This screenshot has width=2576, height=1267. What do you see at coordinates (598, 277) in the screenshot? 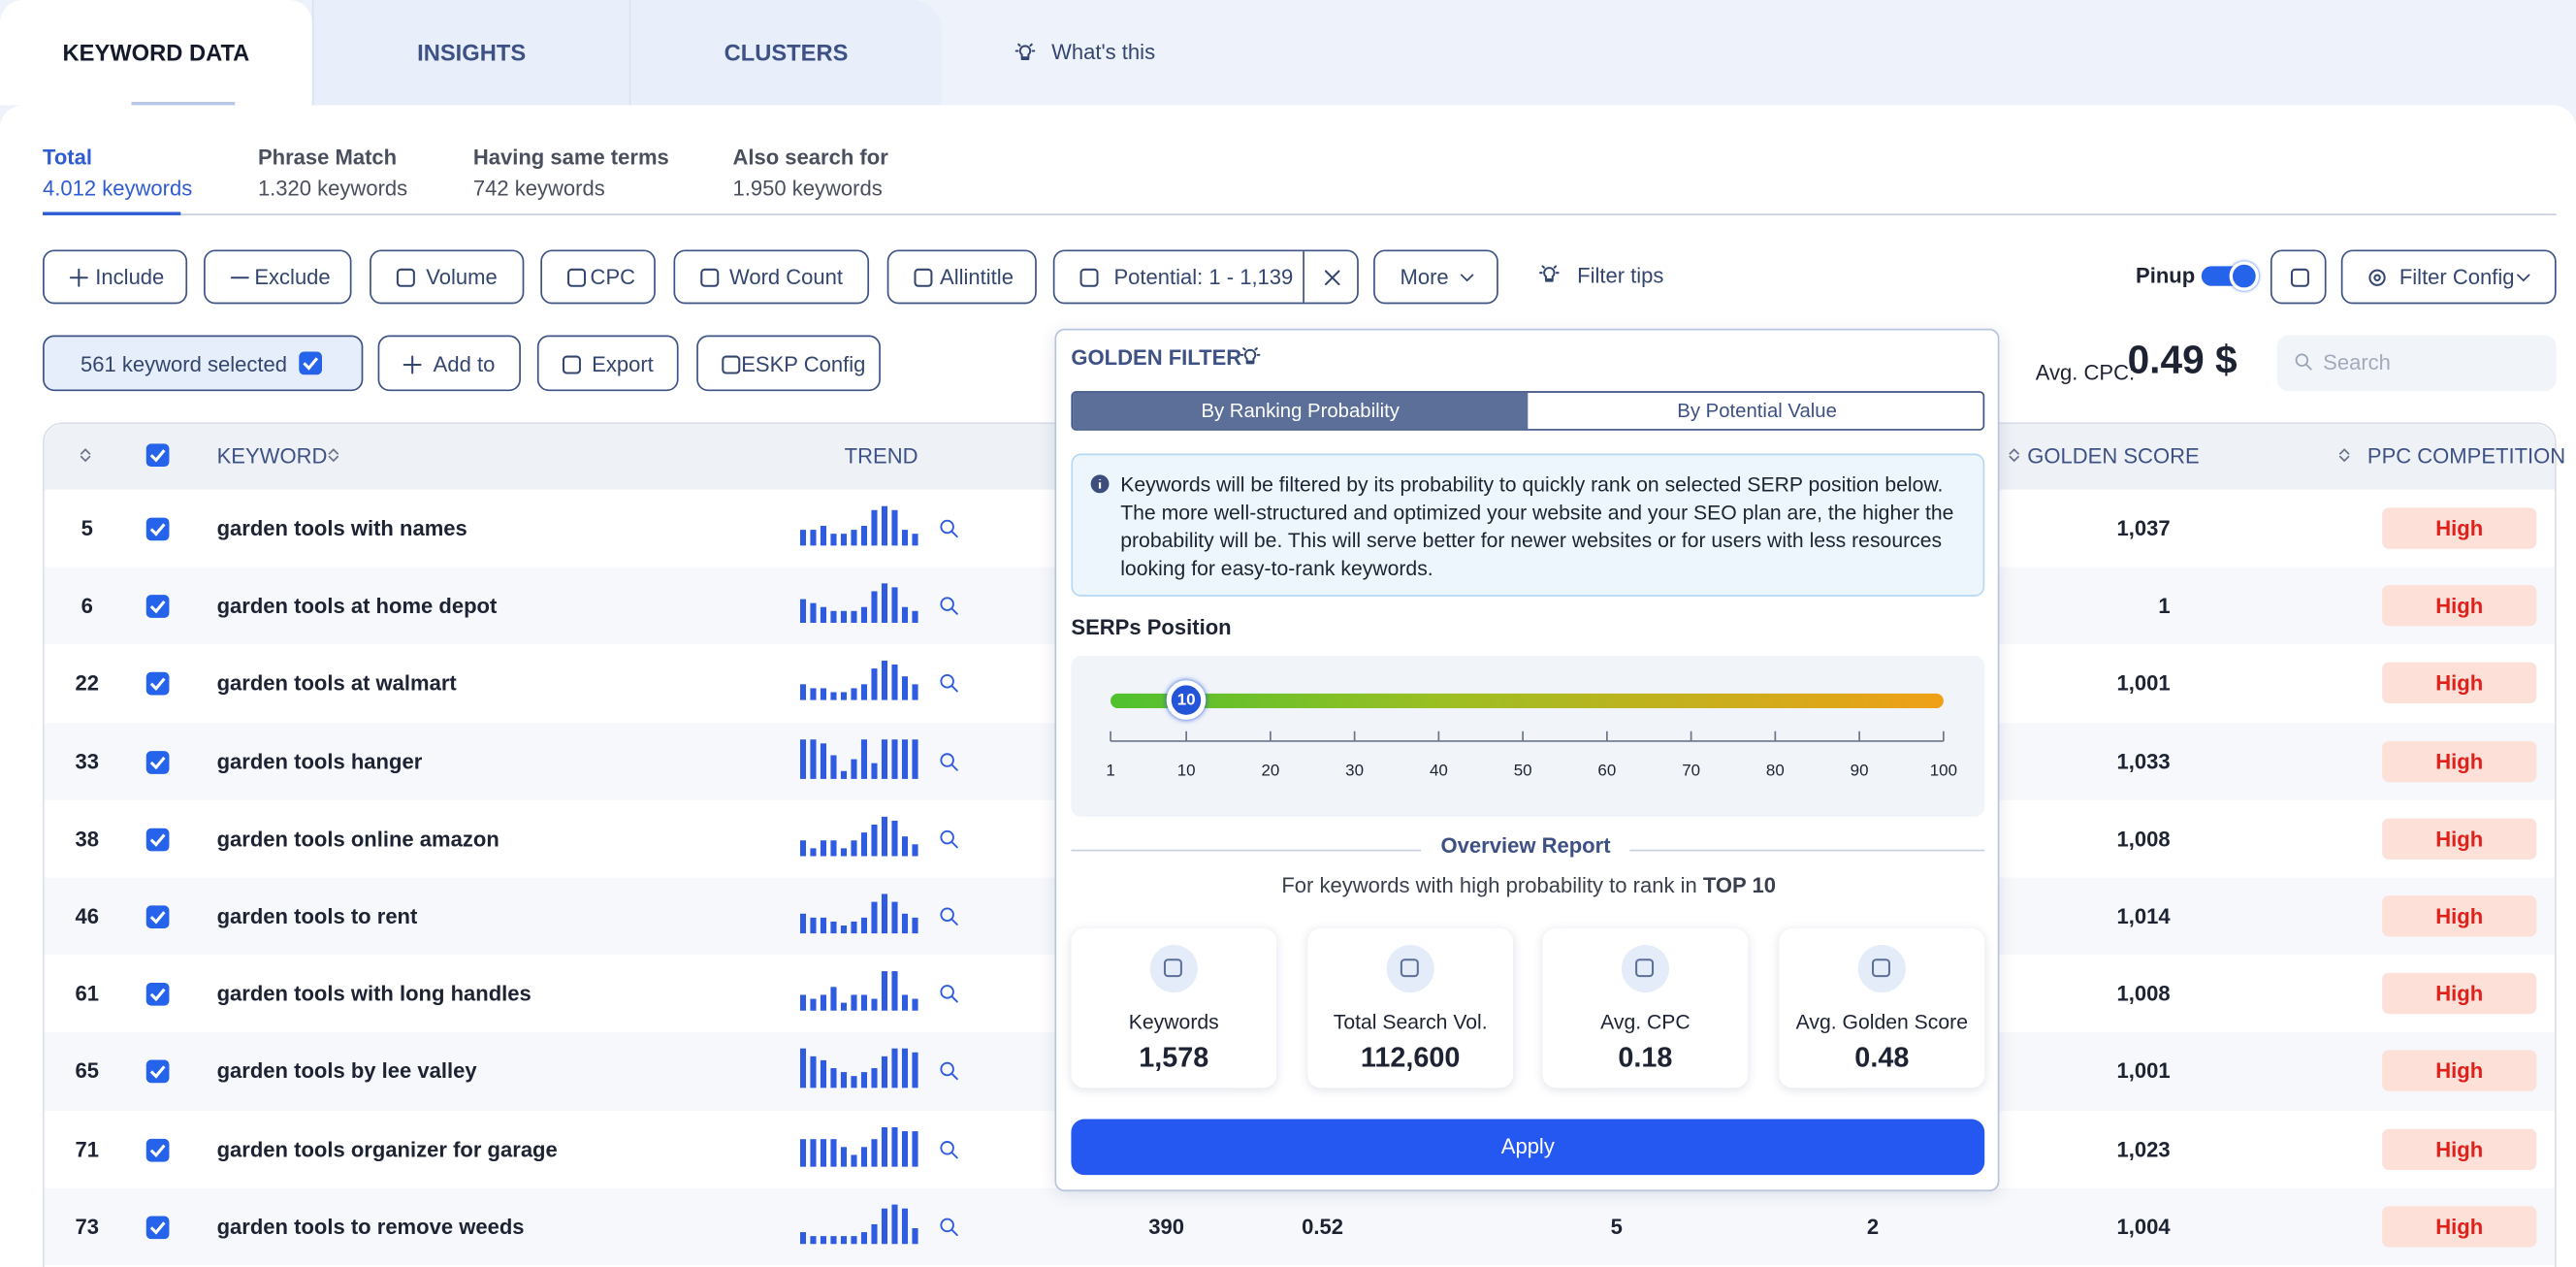
I see `filter-button: CPC` at bounding box center [598, 277].